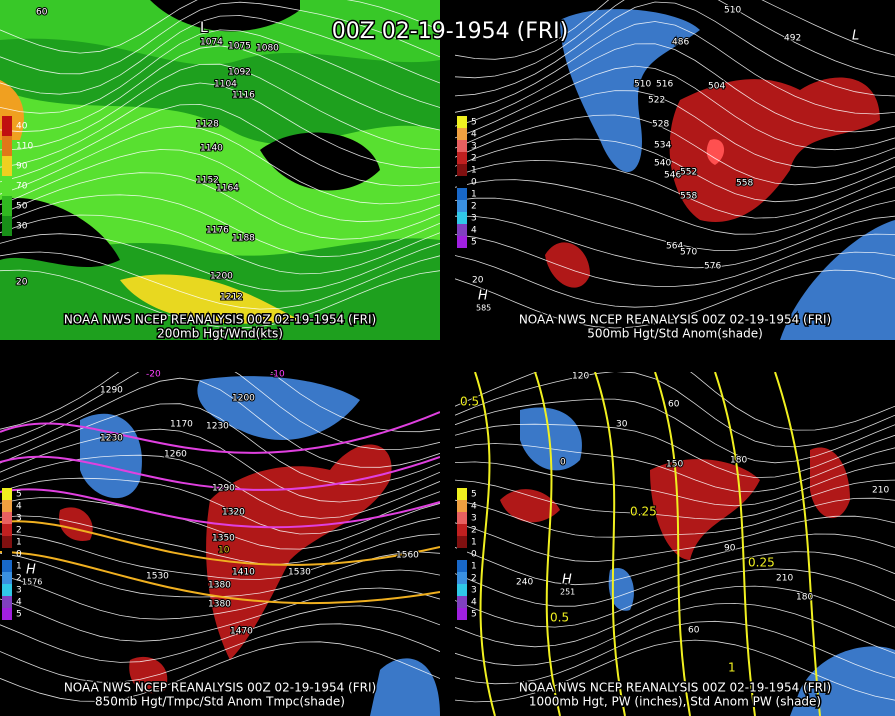  Describe the element at coordinates (730, 549) in the screenshot. I see `contour-label: 90` at that location.